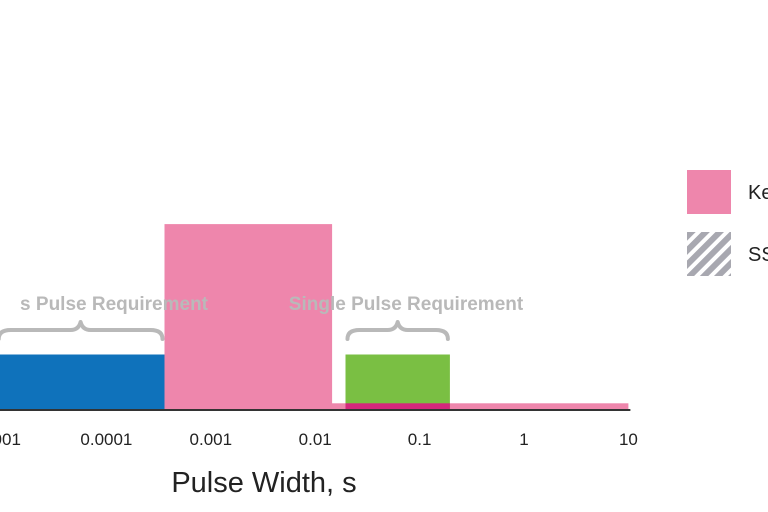 The image size is (768, 512). I want to click on x-tick-label: 10, so click(628, 439).